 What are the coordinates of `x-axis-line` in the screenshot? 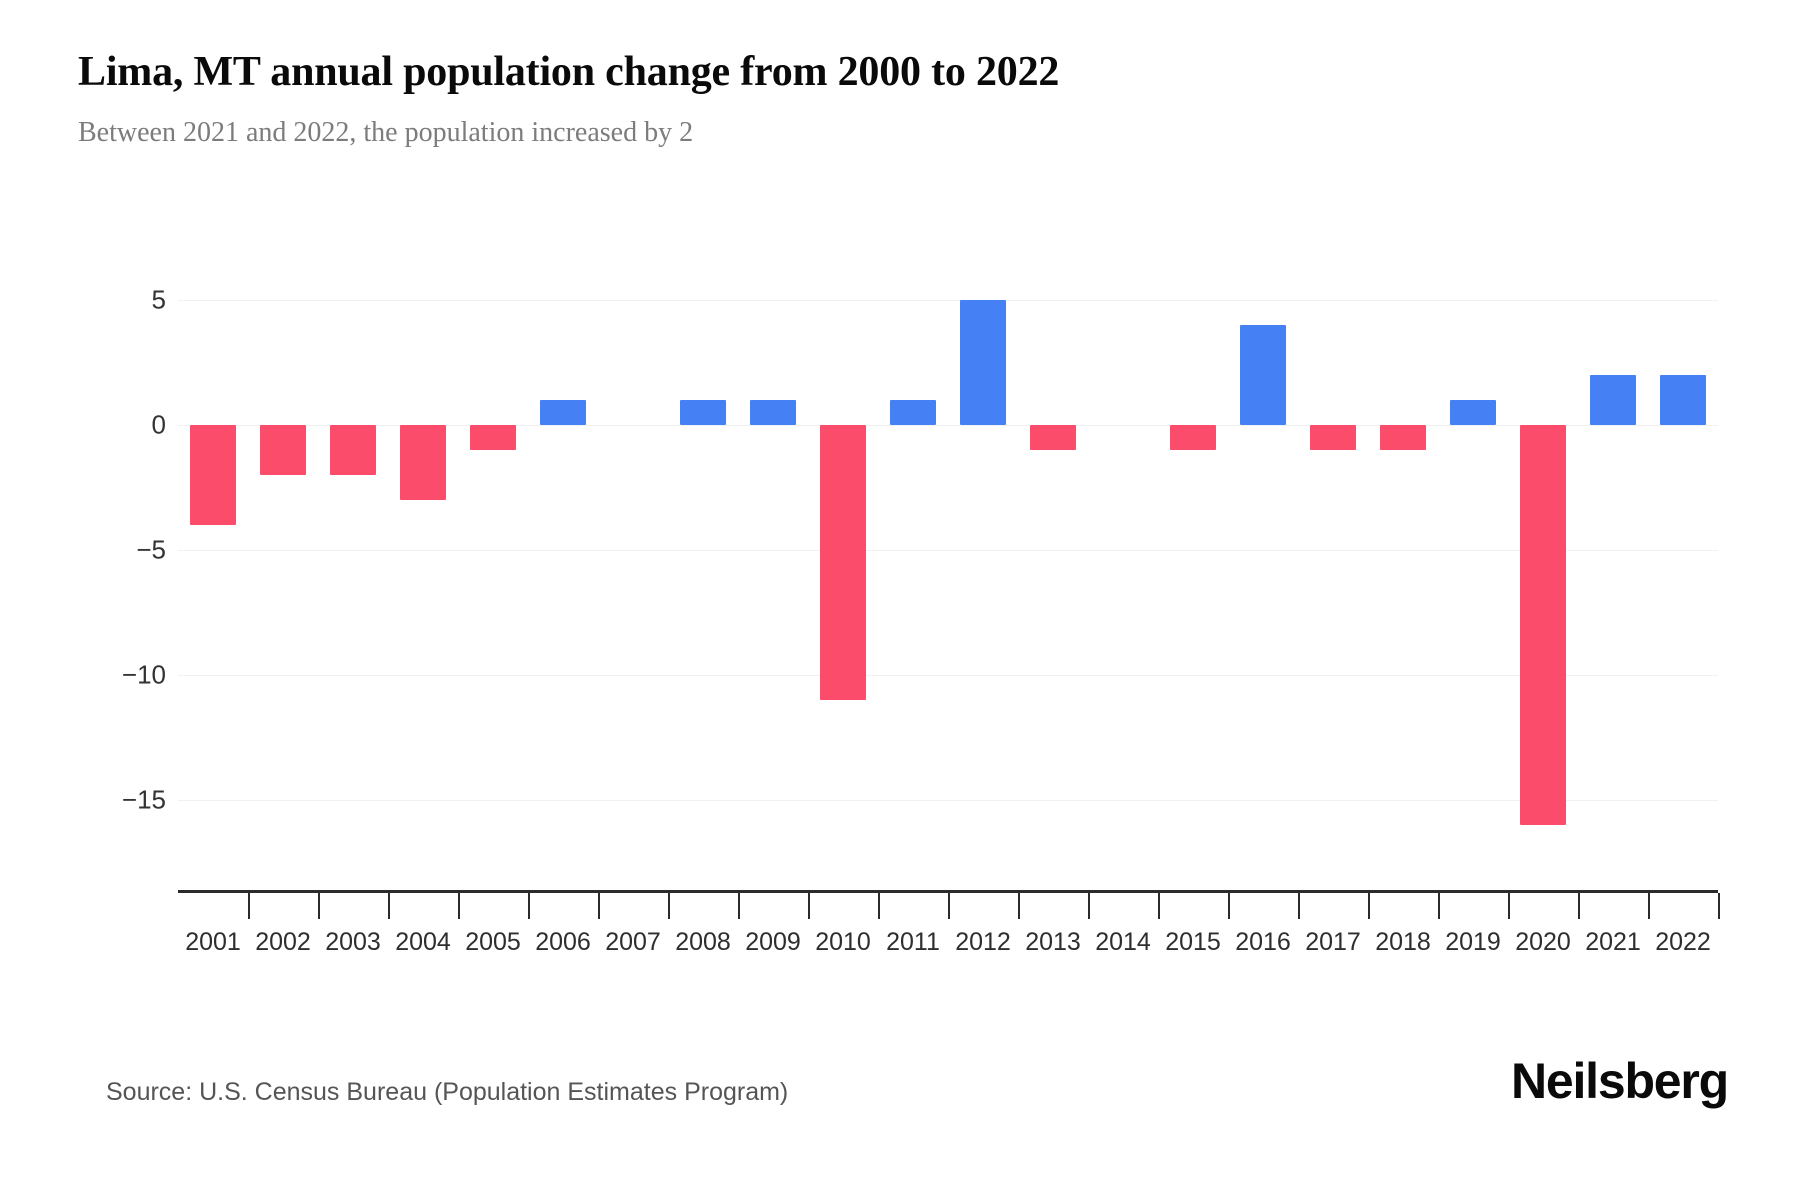 It's located at (948, 891).